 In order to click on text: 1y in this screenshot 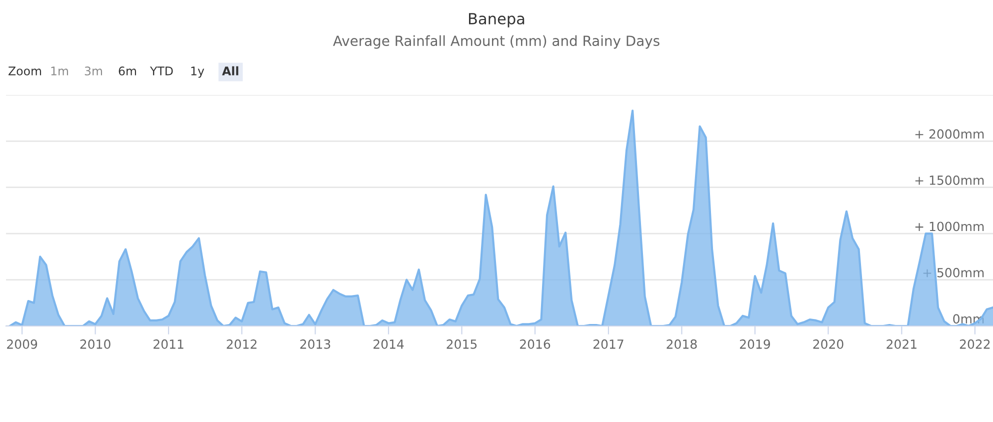, I will do `click(197, 72)`.